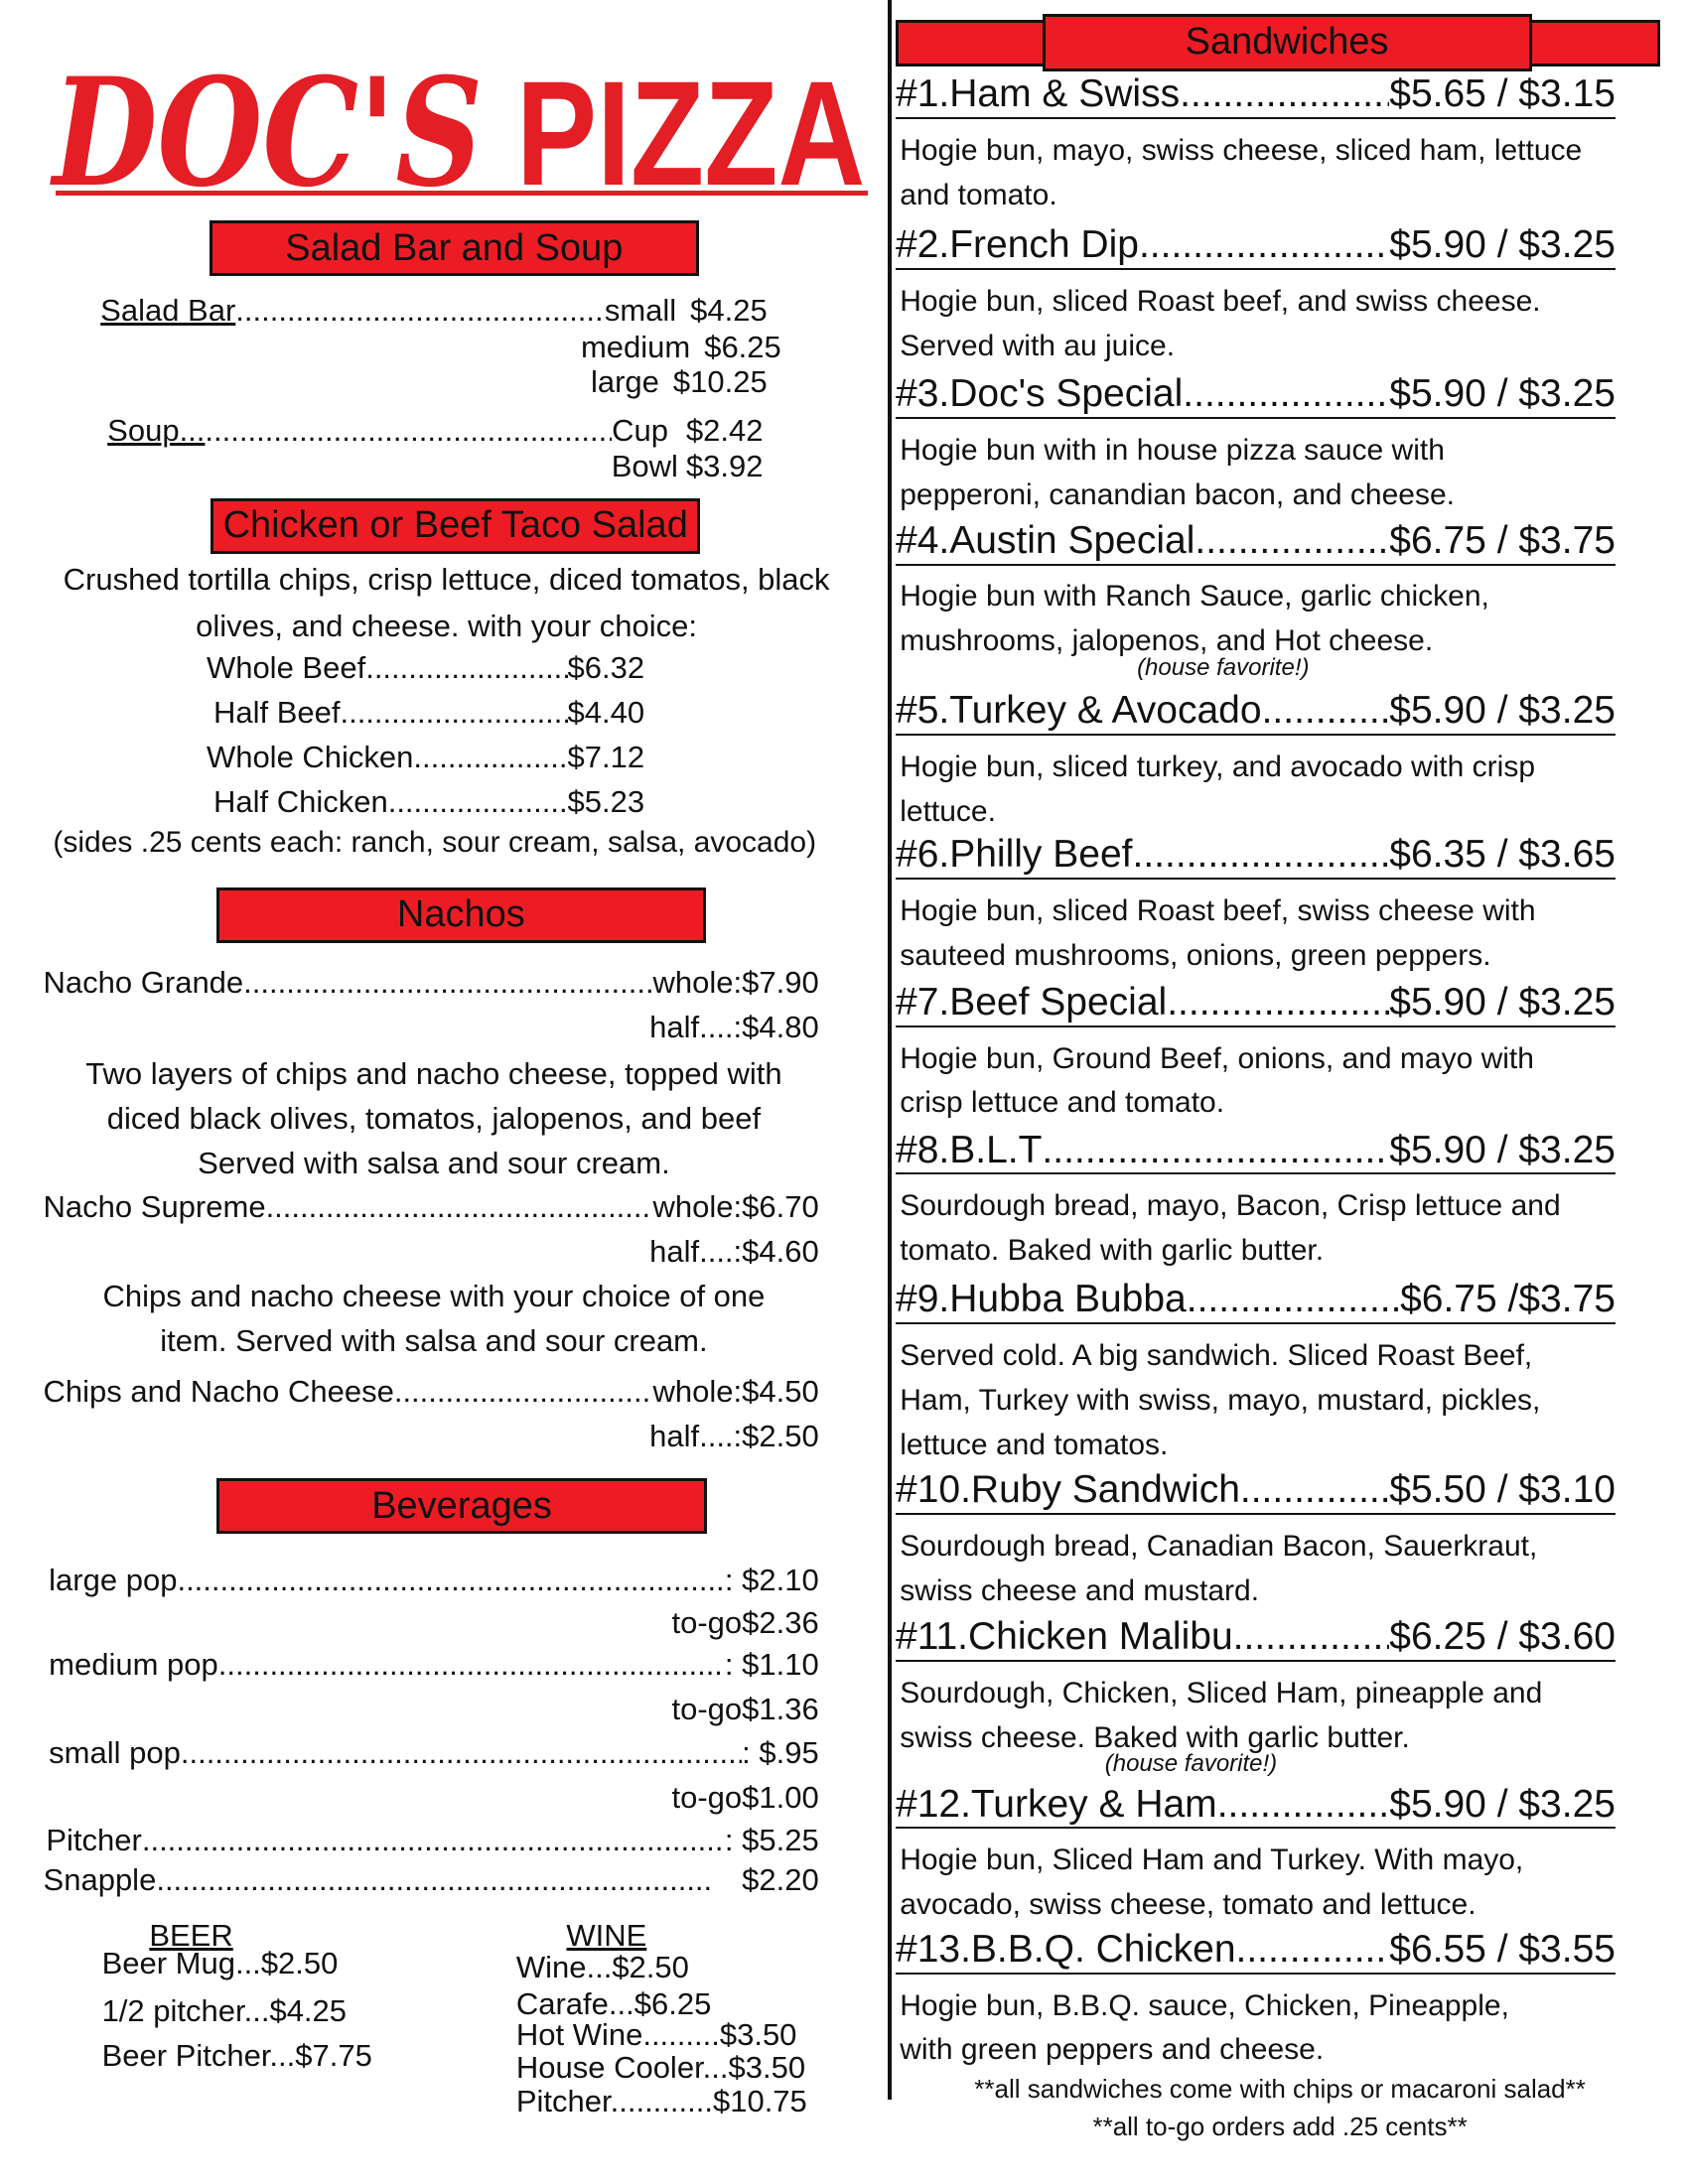 The height and width of the screenshot is (2184, 1688). Describe the element at coordinates (1034, 1444) in the screenshot. I see `sandwich-description: lettuce and tomatos.` at that location.